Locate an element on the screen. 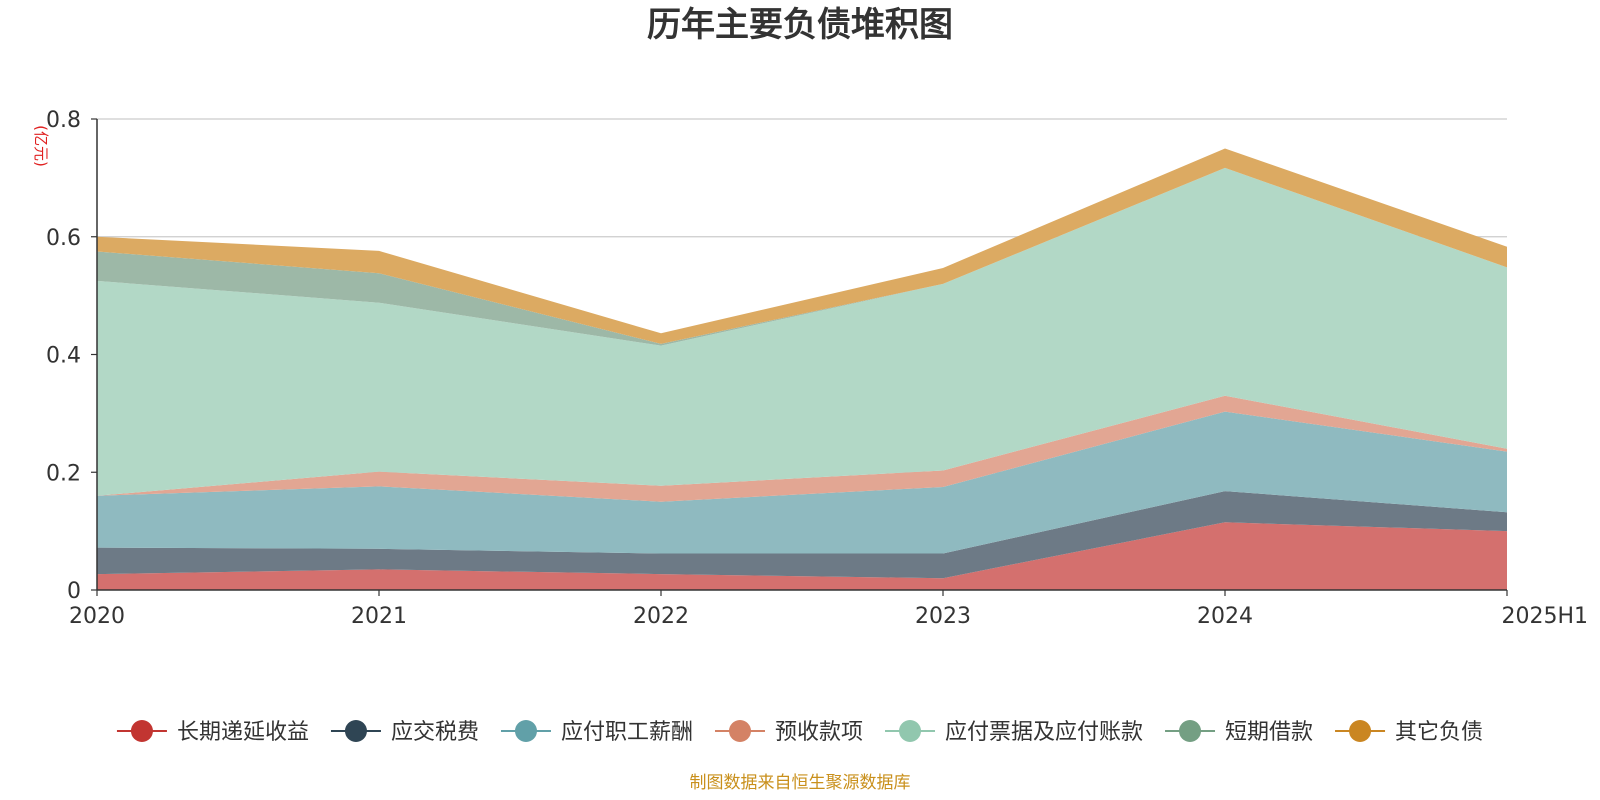  y-tick-label: 0.2 is located at coordinates (63, 473).